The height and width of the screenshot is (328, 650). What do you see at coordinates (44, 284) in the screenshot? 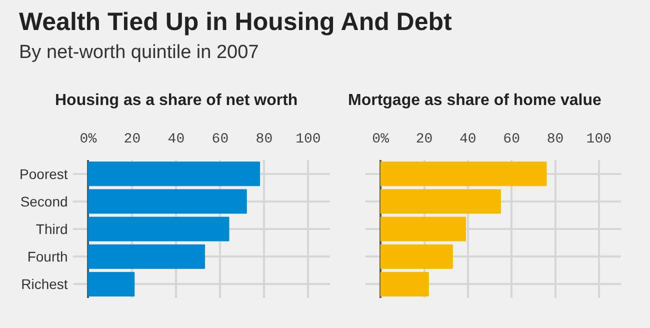
I see `y-tick-label: Richest` at bounding box center [44, 284].